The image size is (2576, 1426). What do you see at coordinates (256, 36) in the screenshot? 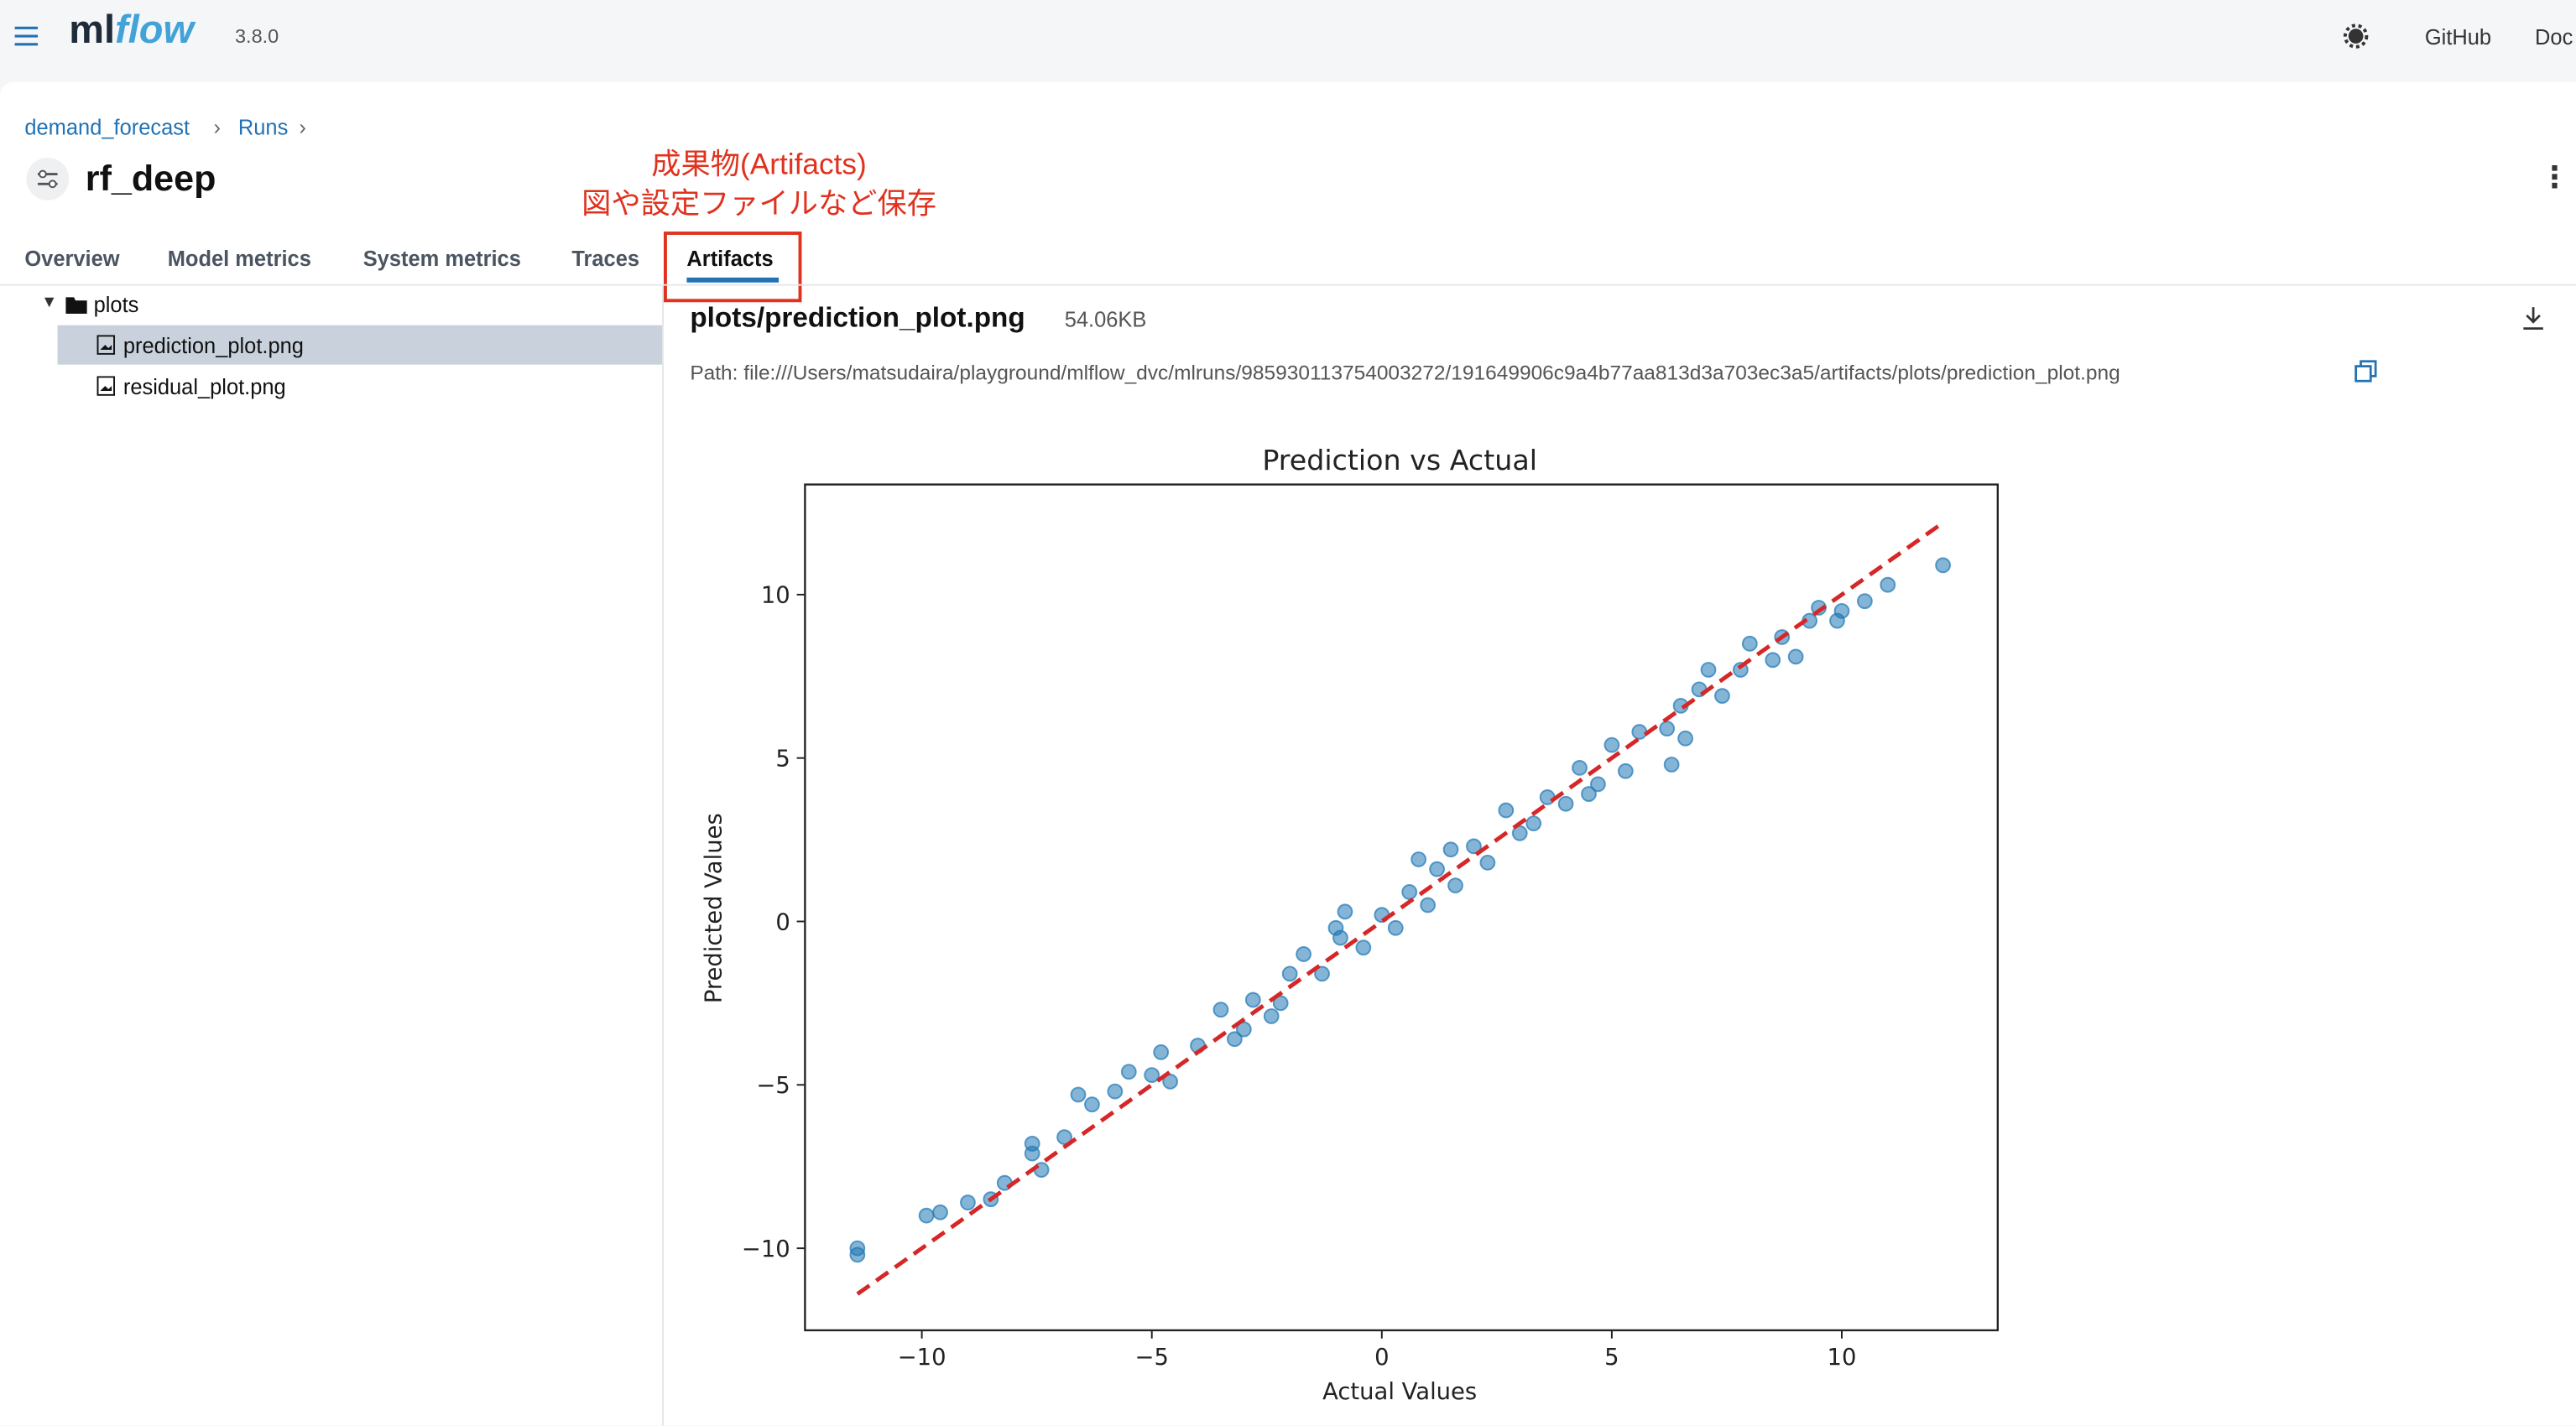
I see `version: 3.8.0` at bounding box center [256, 36].